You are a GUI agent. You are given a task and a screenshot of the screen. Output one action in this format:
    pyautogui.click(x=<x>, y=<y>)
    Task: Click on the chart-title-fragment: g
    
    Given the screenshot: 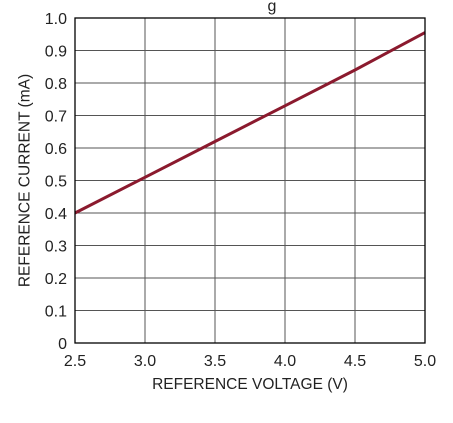 What is the action you would take?
    pyautogui.click(x=272, y=7)
    